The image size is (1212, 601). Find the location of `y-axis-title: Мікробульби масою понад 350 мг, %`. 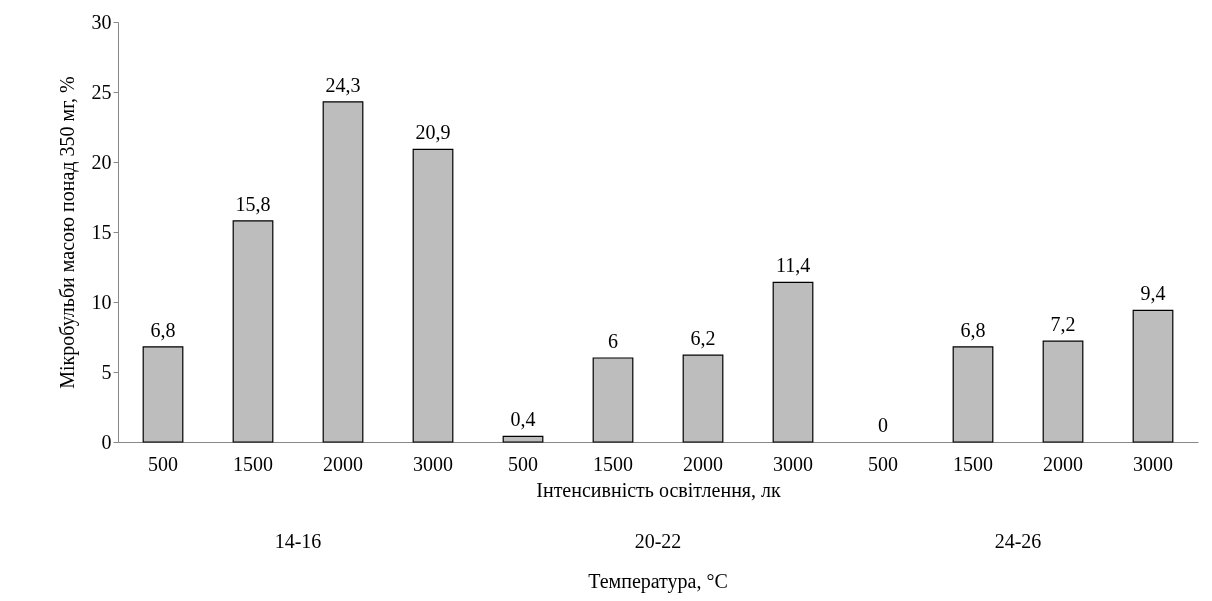

y-axis-title: Мікробульби масою понад 350 мг, % is located at coordinates (67, 232).